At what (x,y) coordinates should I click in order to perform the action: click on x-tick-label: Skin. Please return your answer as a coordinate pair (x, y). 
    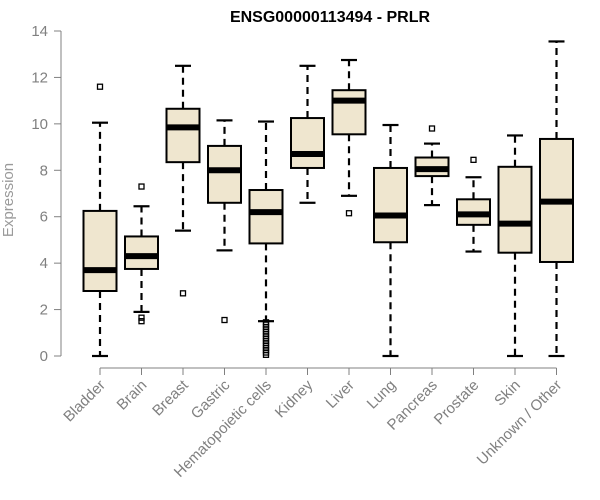
    Looking at the image, I should click on (507, 393).